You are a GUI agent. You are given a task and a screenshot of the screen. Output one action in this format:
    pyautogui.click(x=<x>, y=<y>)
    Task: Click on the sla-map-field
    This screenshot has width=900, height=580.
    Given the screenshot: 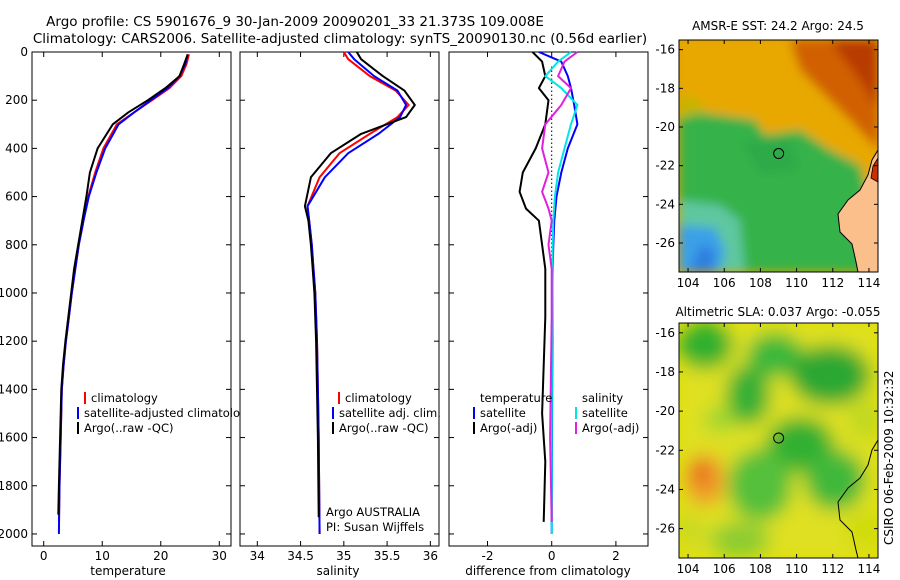 What is the action you would take?
    pyautogui.click(x=778, y=440)
    